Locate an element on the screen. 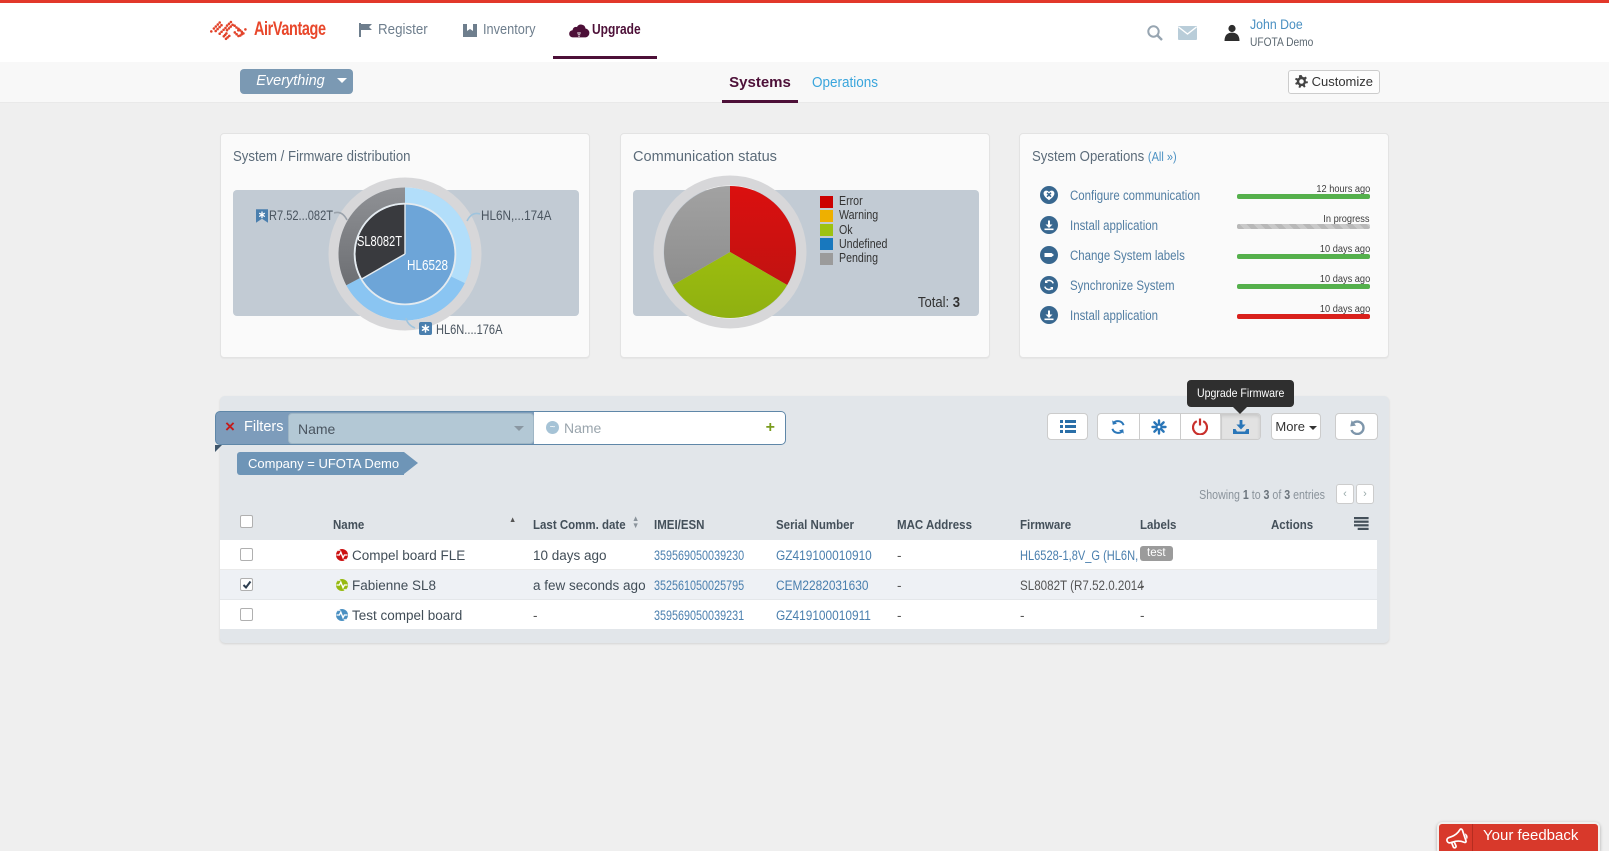 The width and height of the screenshot is (1609, 851). svg-text: SL8082T is located at coordinates (379, 241).